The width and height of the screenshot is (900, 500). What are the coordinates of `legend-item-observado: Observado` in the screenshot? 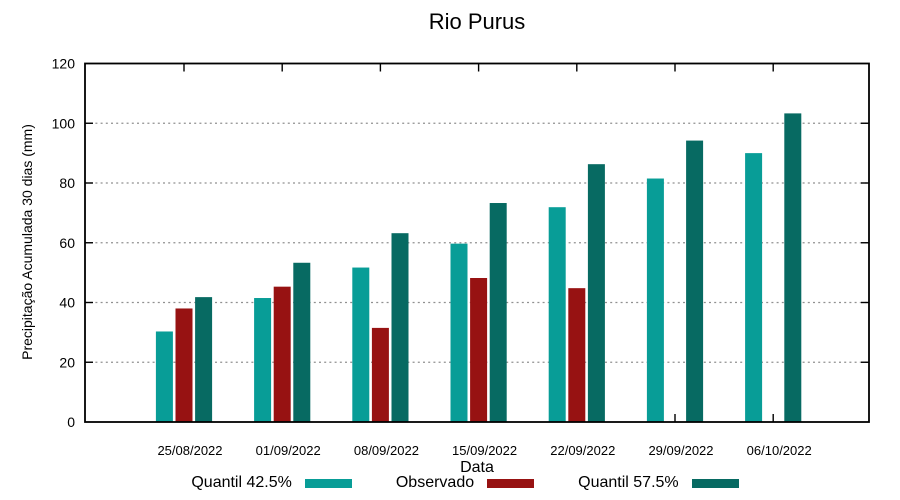 It's located at (465, 483).